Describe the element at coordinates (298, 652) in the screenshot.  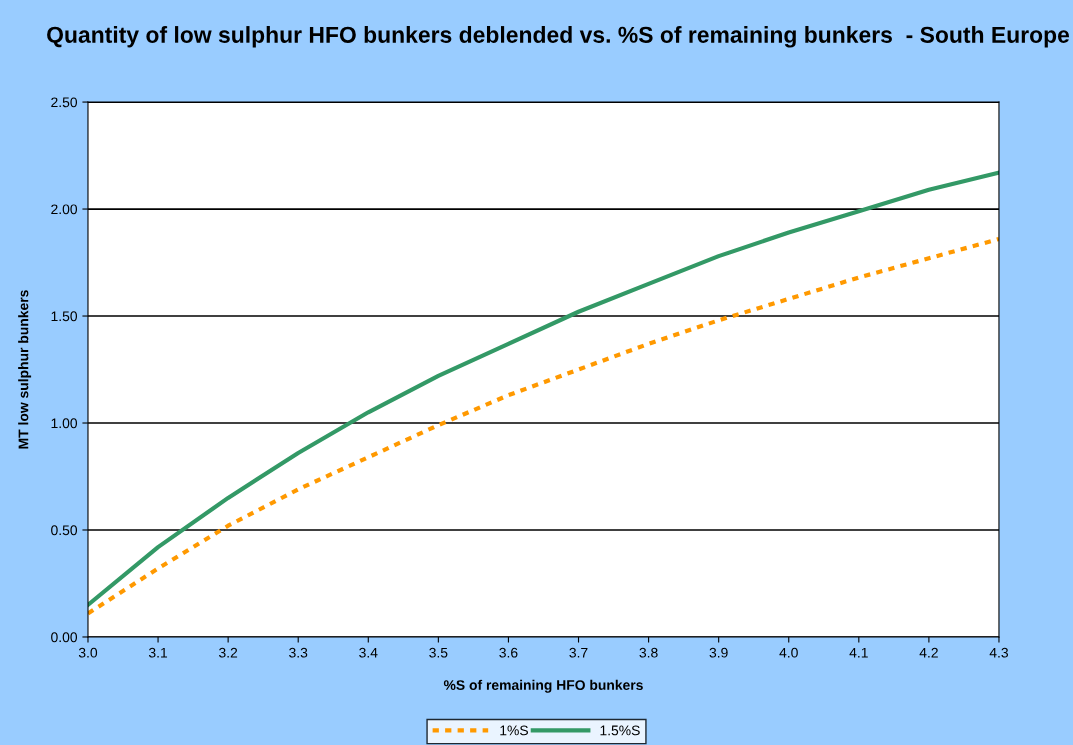
I see `x-tick-label: 3.3` at that location.